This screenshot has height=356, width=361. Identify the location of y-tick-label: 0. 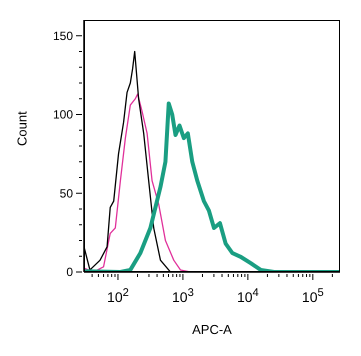
(70, 272).